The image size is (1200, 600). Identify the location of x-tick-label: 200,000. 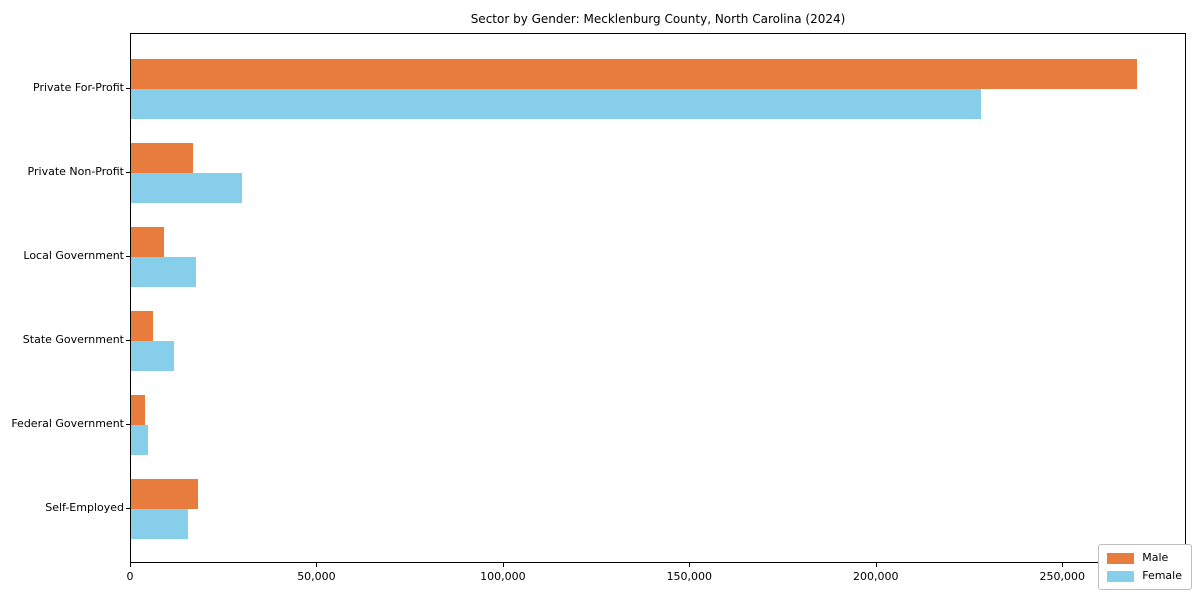
(876, 576).